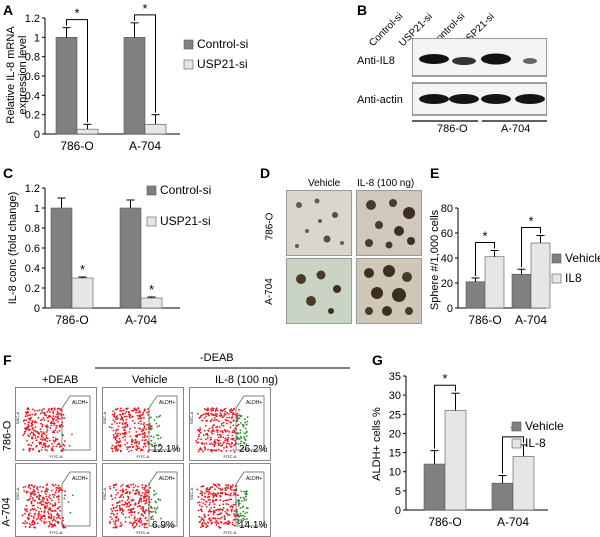 The width and height of the screenshot is (600, 537). Describe the element at coordinates (23, 75) in the screenshot. I see `y-axis-label: expression level` at that location.